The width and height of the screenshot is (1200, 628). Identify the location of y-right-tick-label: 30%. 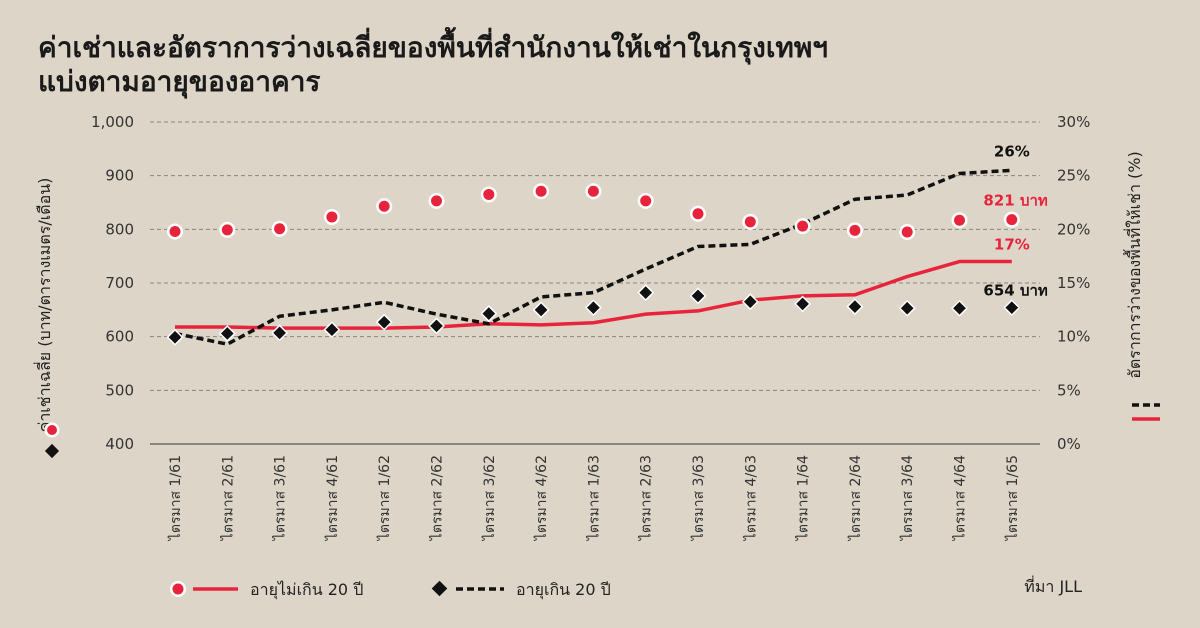
(1073, 122).